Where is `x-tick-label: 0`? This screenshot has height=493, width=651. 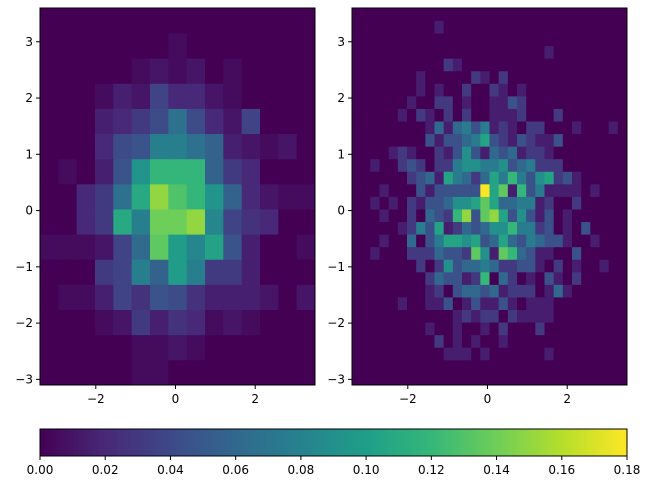 x-tick-label: 0 is located at coordinates (488, 399).